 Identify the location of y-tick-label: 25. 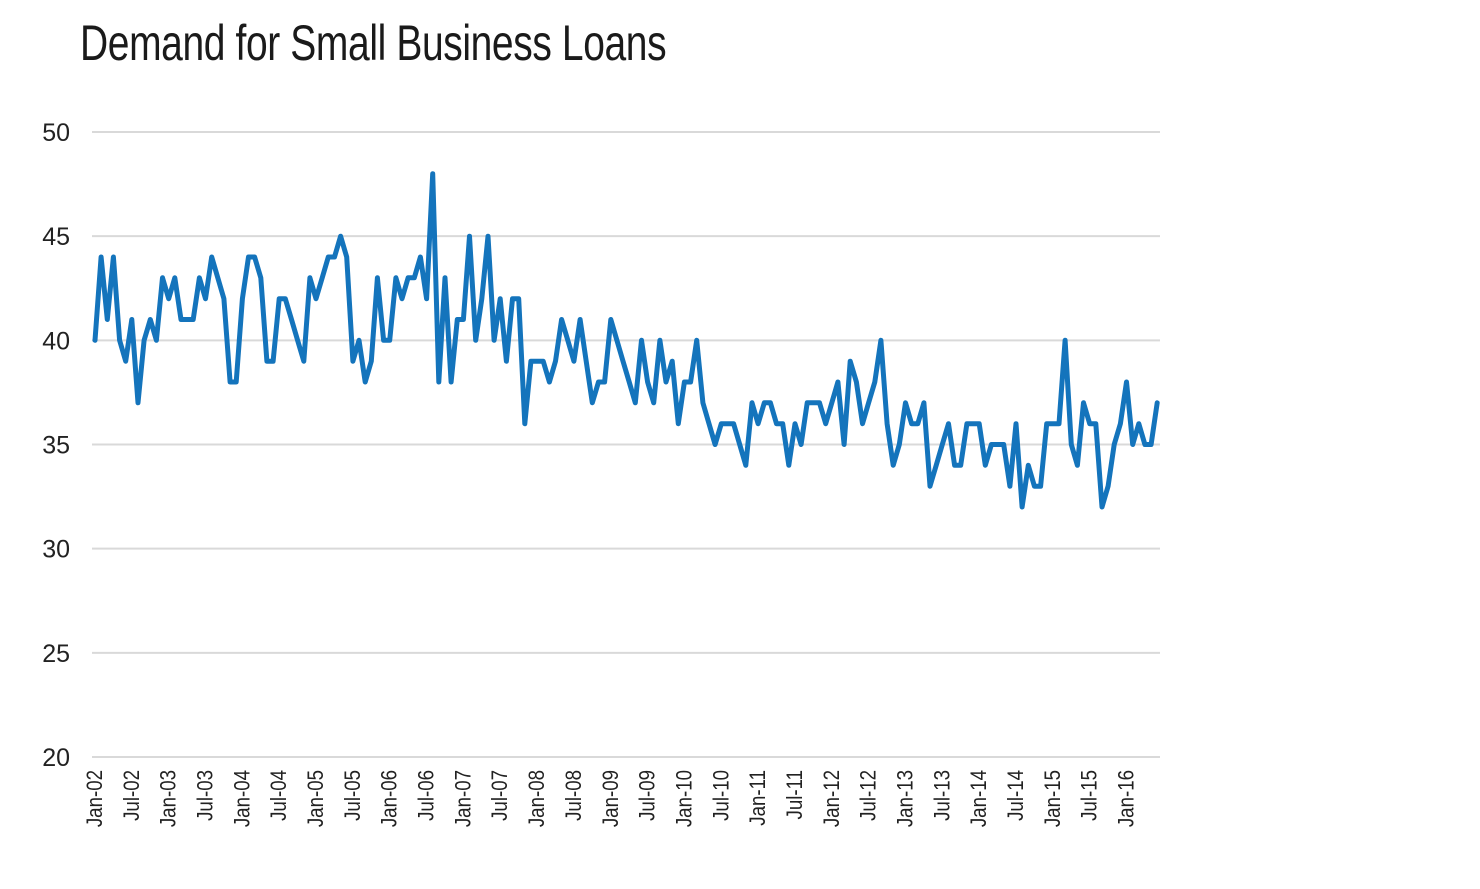
(56, 654).